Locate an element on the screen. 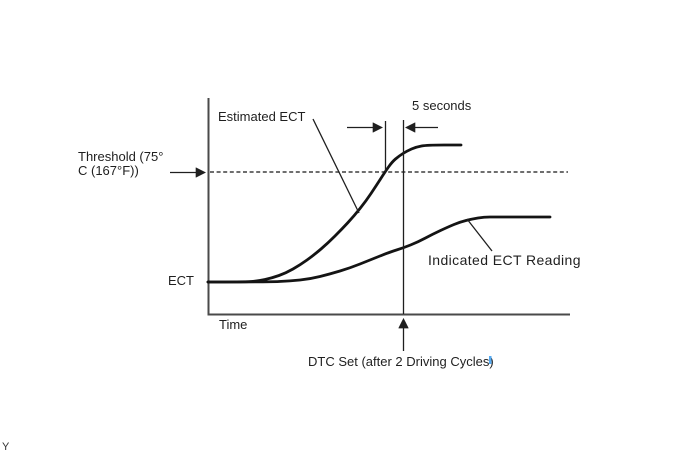  threshold-label-line2: C (167°F)) is located at coordinates (108, 170).